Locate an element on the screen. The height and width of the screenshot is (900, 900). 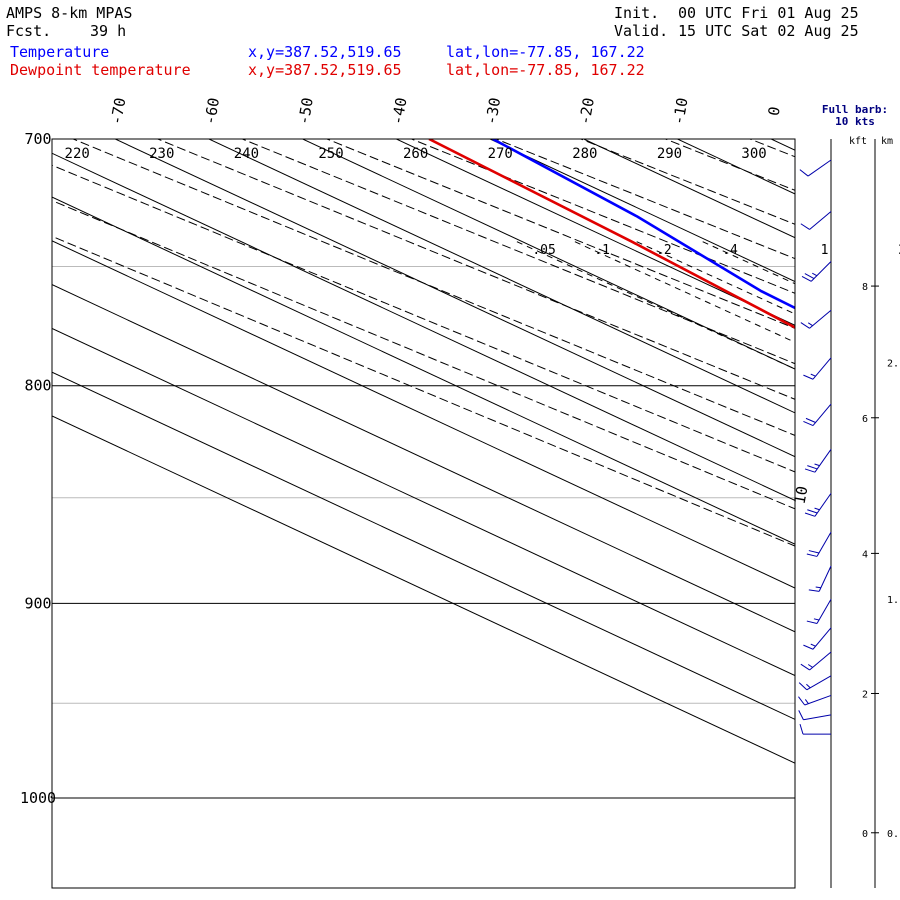
theta-label: 240 is located at coordinates (246, 154).